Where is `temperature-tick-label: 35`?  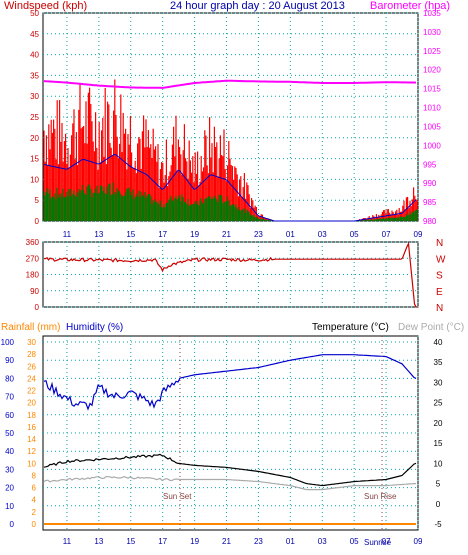
temperature-tick-label: 35 is located at coordinates (438, 362).